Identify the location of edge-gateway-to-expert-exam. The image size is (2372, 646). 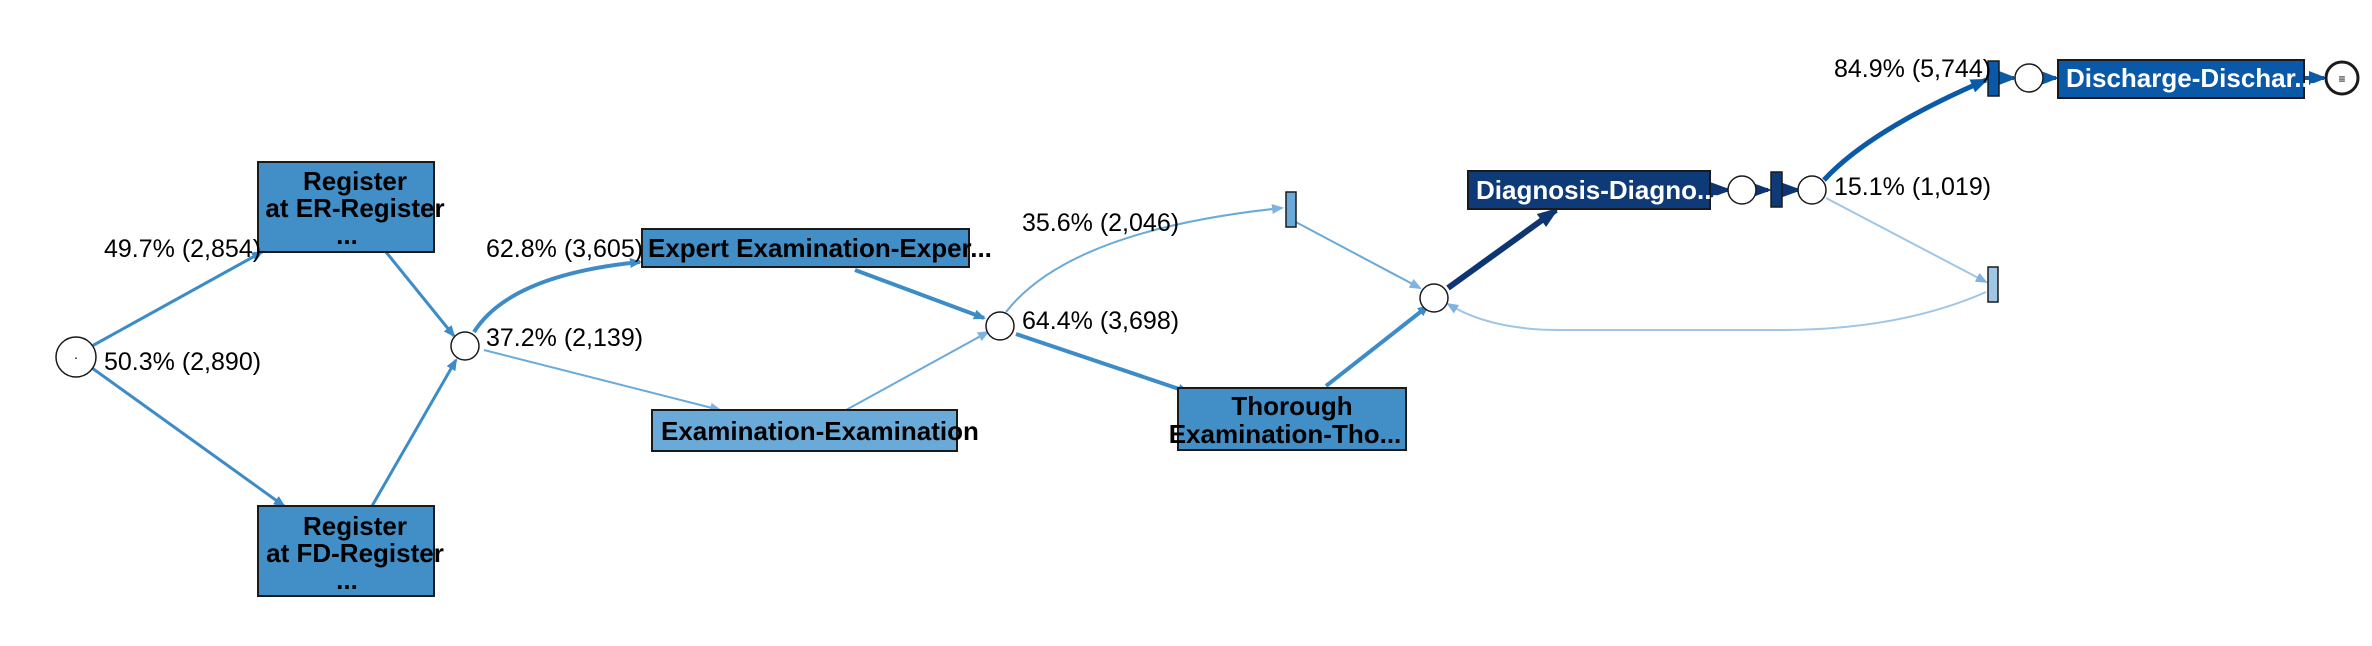
(557, 296).